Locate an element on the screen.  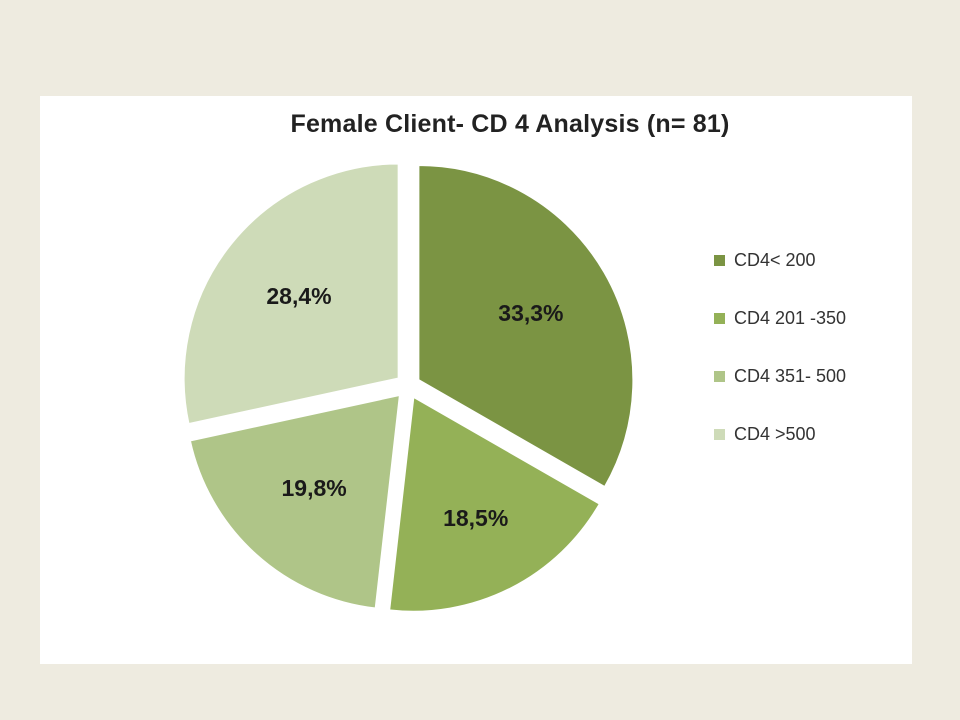
slice-data-label-3: 19,8% is located at coordinates (313, 488).